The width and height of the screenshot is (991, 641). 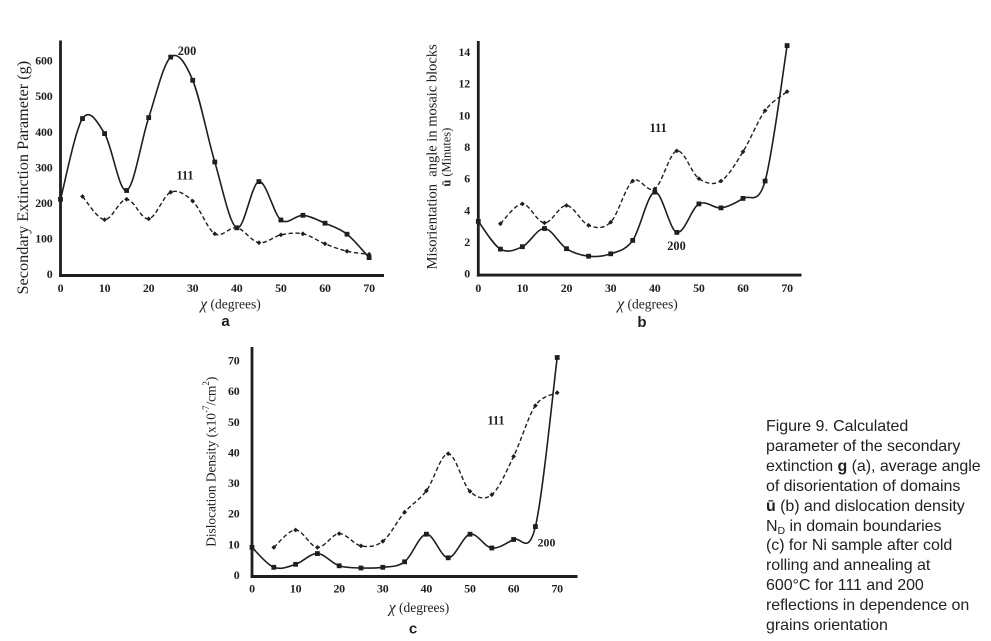 I want to click on svg-text: 14, so click(x=465, y=52).